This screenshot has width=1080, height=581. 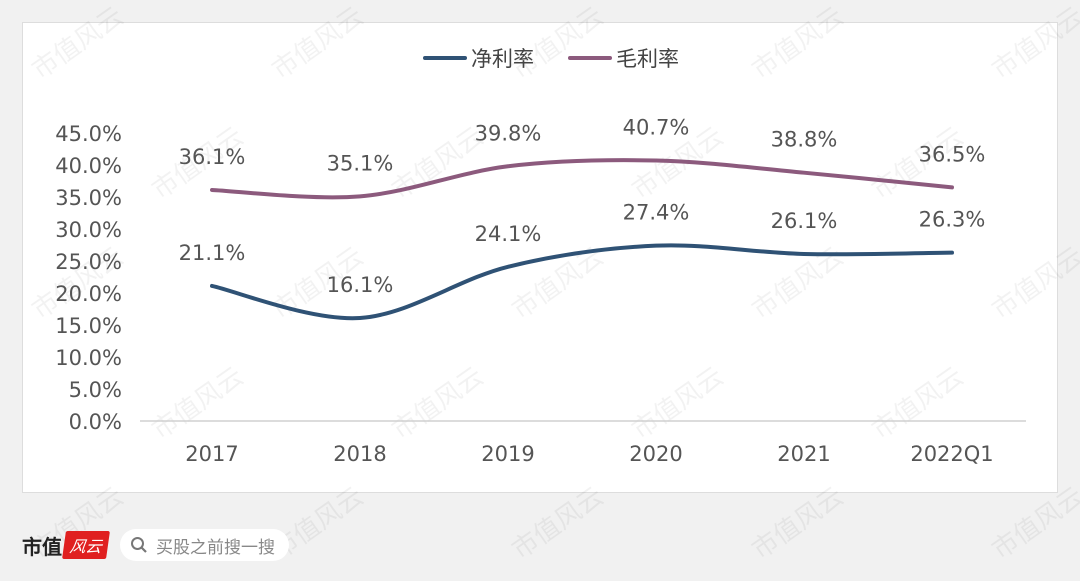 I want to click on series-line-net-margin, so click(x=582, y=282).